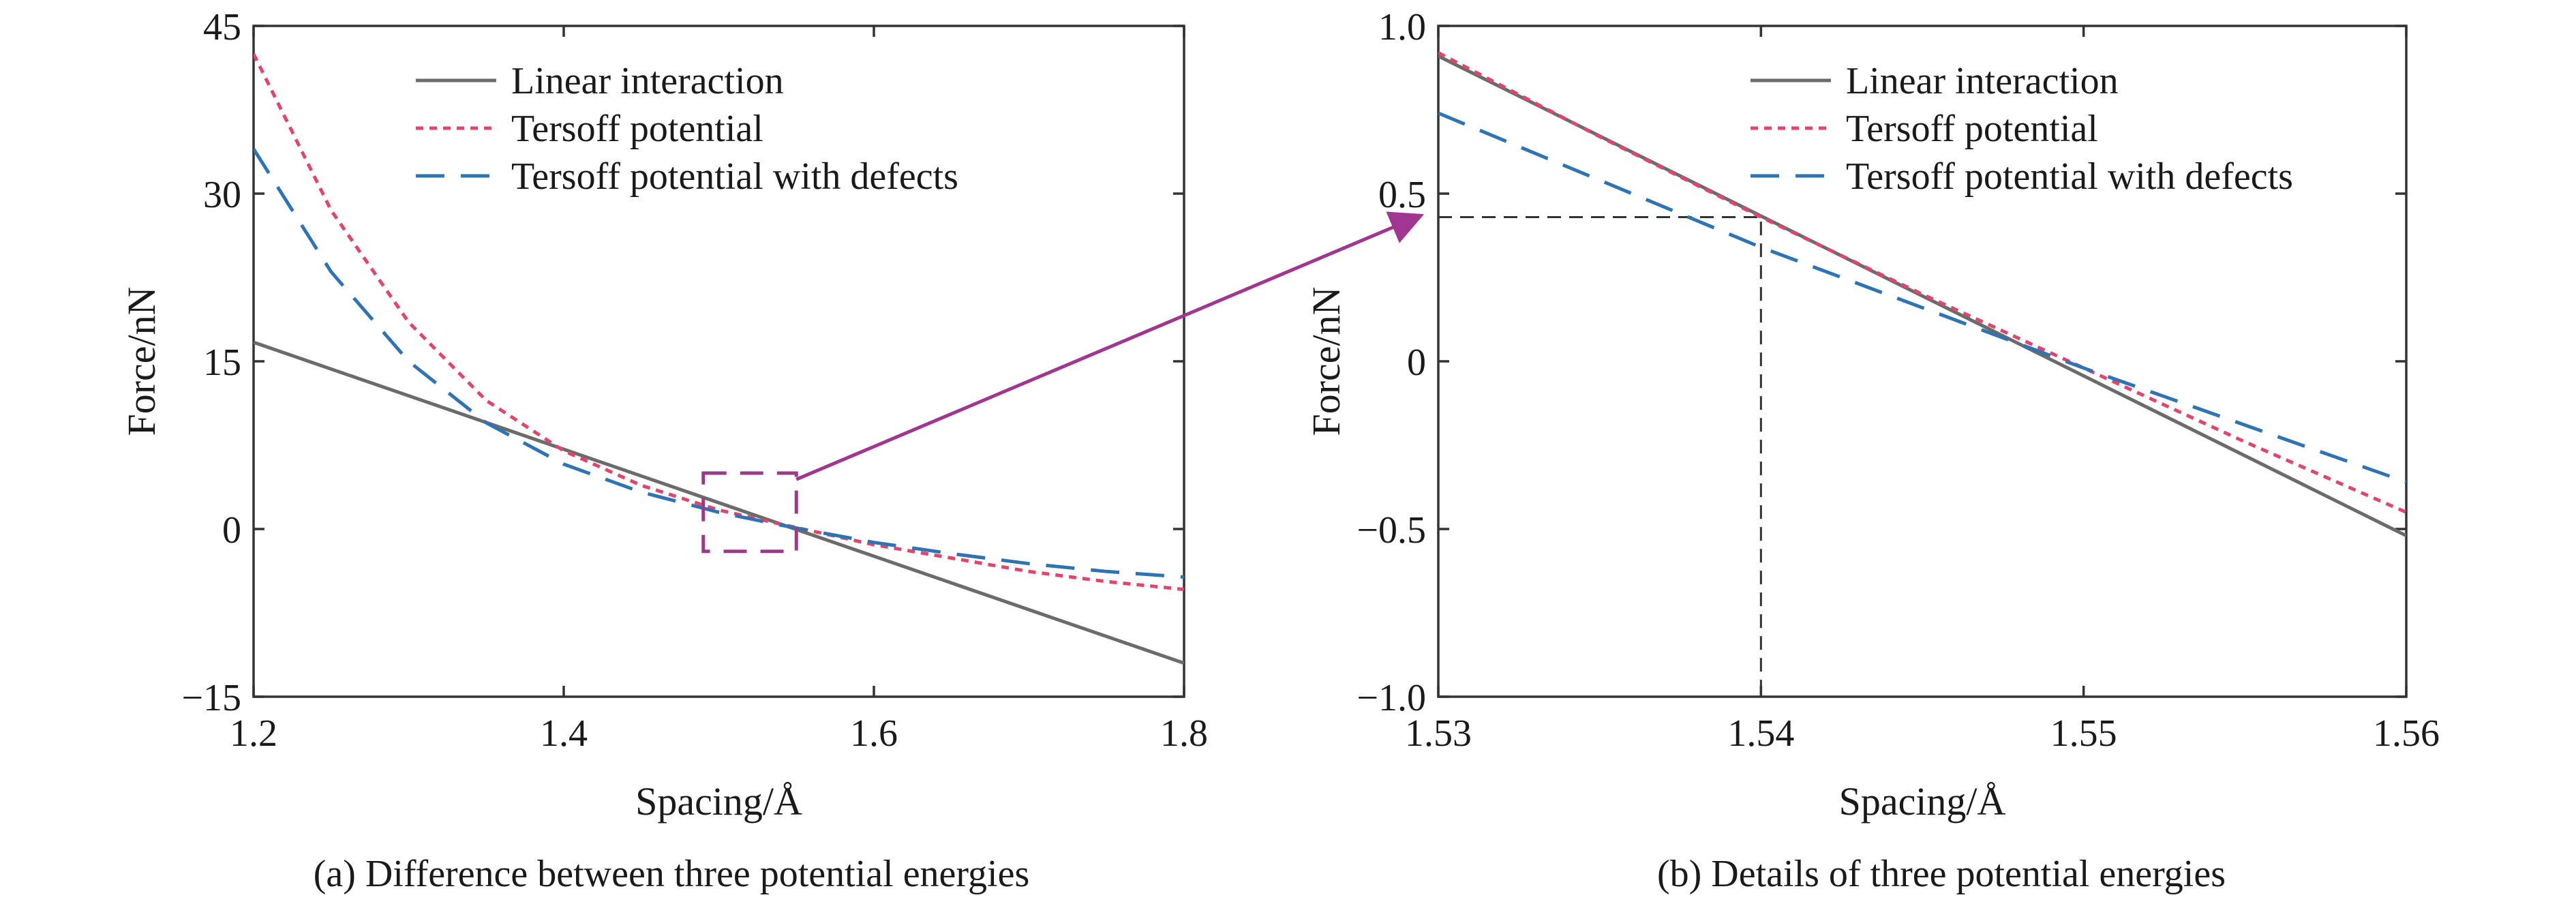 Image resolution: width=2576 pixels, height=906 pixels. Describe the element at coordinates (874, 733) in the screenshot. I see `x-tick-label-a: 1.6` at that location.